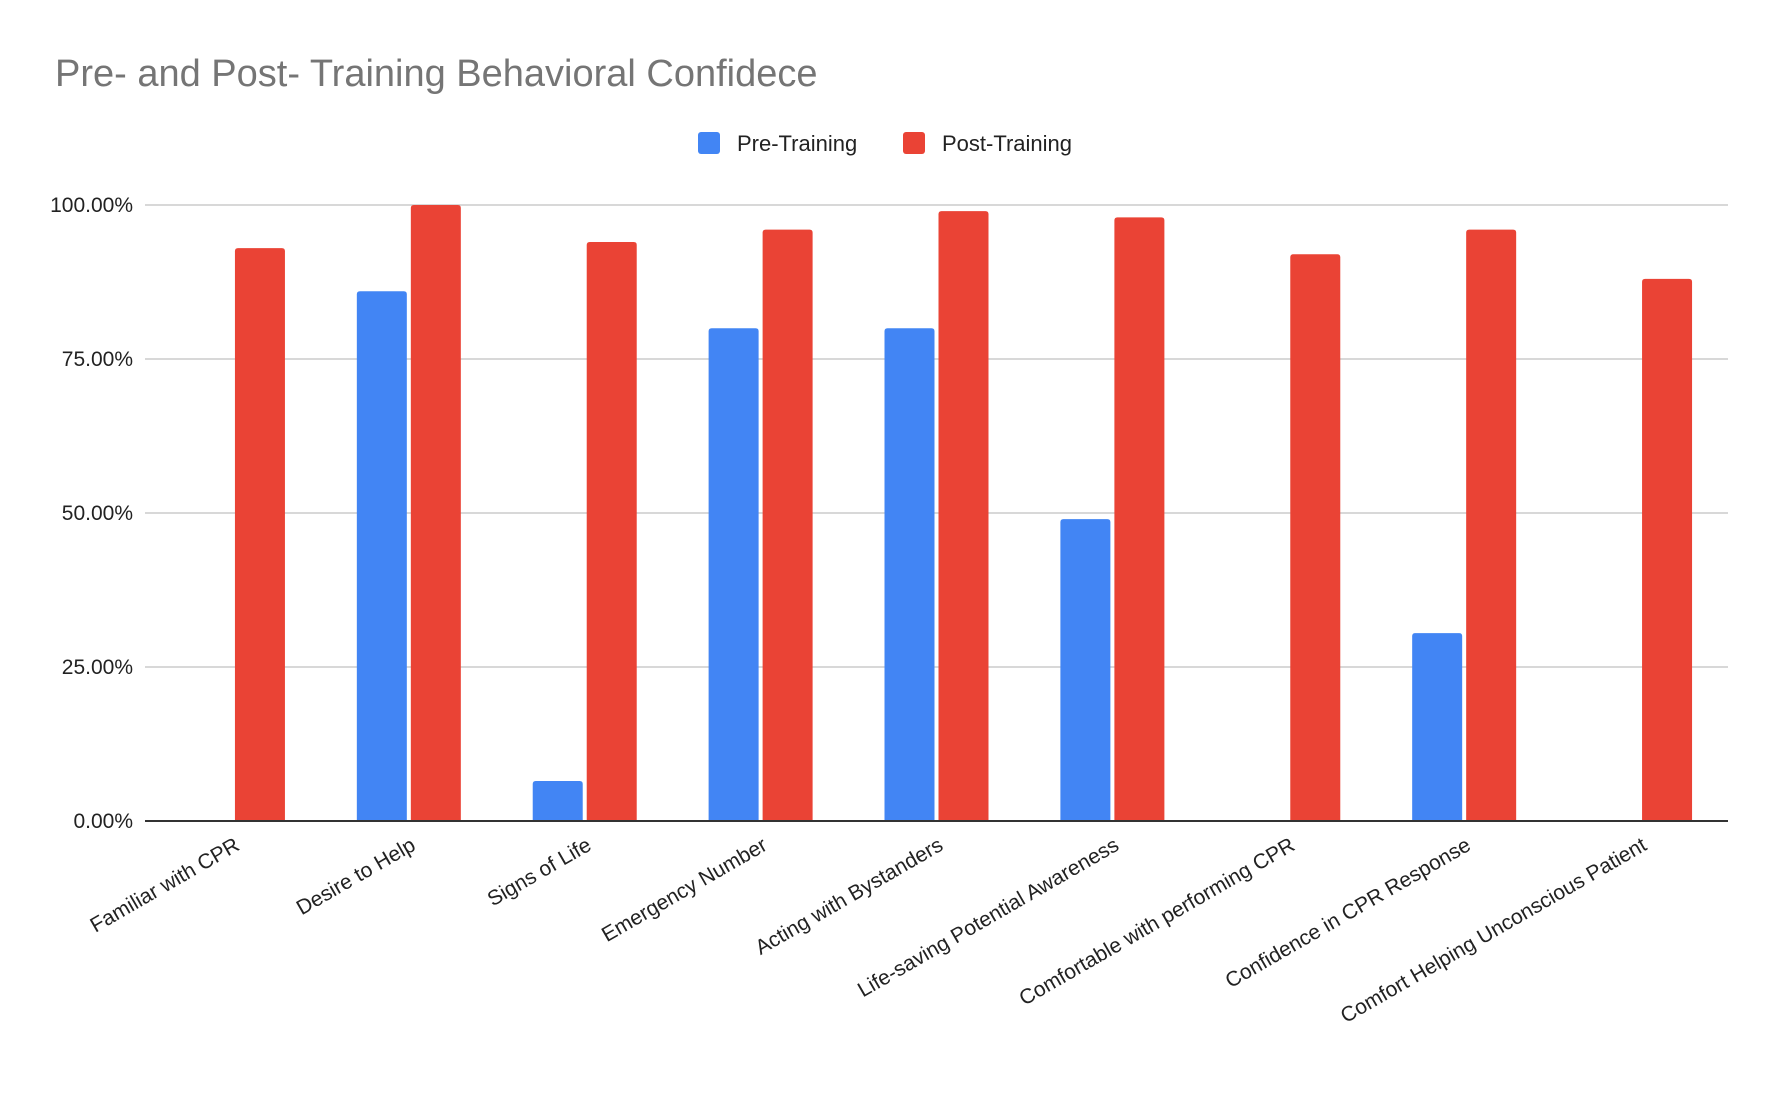 The image size is (1774, 1094). Describe the element at coordinates (849, 896) in the screenshot. I see `x-tick-label: Acting with Bystanders` at that location.